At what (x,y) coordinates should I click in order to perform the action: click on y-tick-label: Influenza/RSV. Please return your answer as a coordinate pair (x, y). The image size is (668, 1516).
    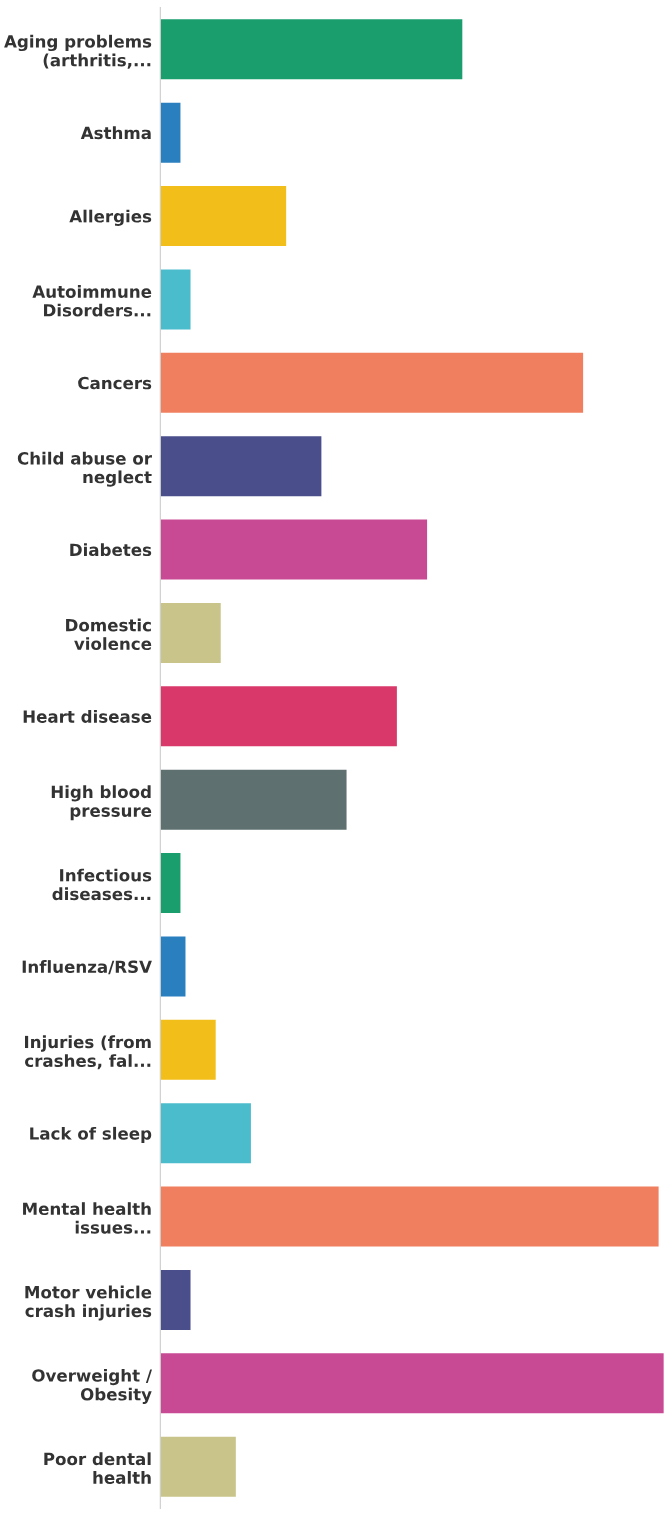
    Looking at the image, I should click on (87, 967).